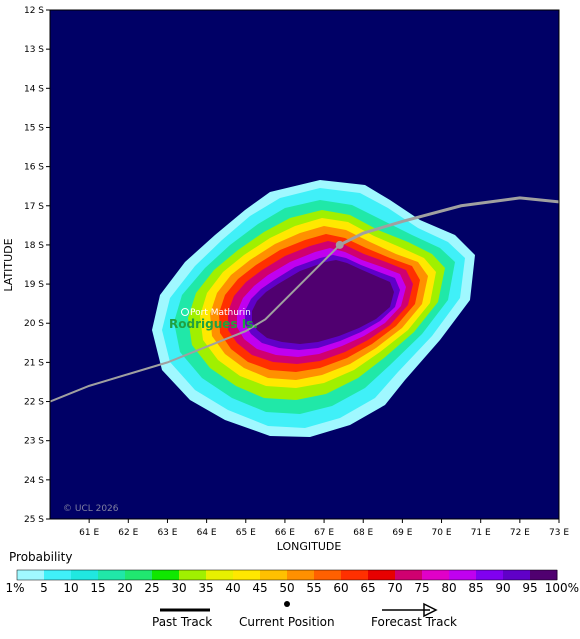  What do you see at coordinates (448, 587) in the screenshot?
I see `scale-label: 80` at bounding box center [448, 587].